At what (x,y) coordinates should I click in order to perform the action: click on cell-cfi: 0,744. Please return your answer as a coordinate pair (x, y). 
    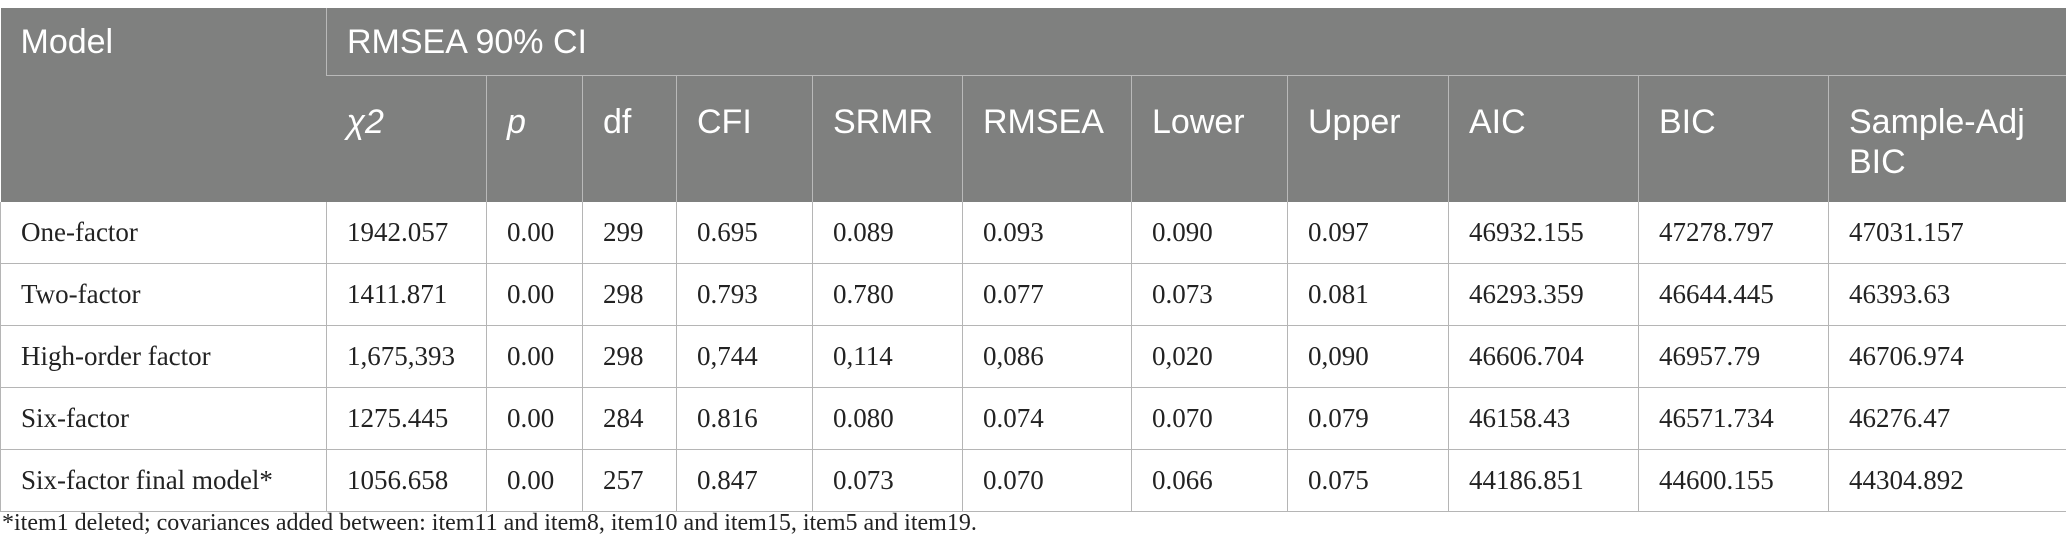
    Looking at the image, I should click on (744, 356).